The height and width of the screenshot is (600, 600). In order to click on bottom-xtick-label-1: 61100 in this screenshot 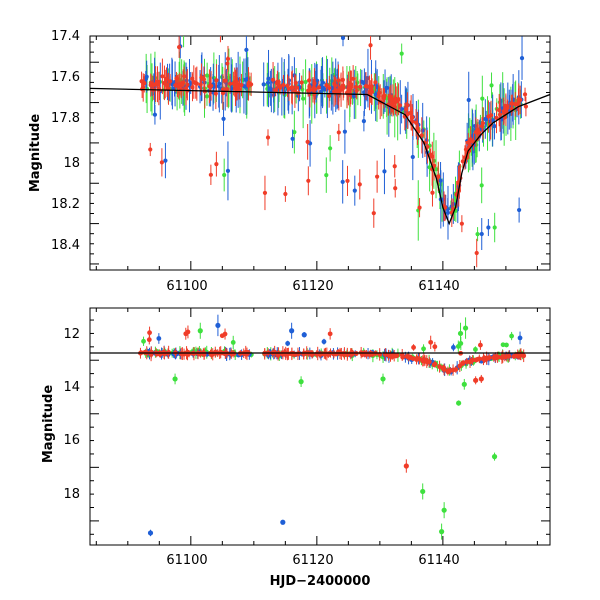, I will do `click(186, 560)`.